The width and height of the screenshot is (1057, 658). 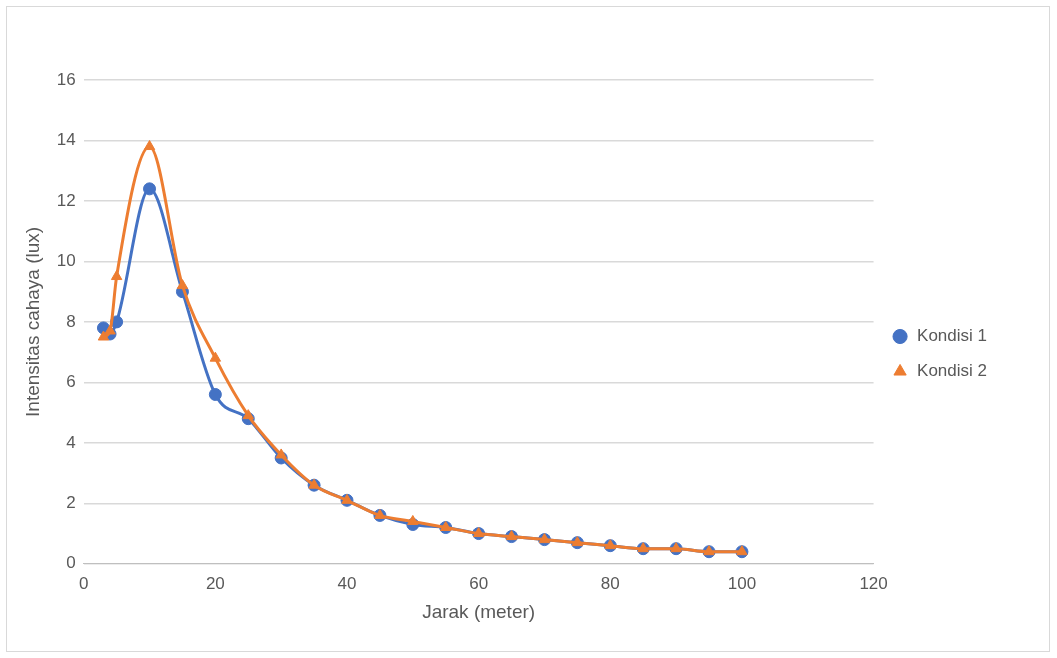 I want to click on y-tick-label: 16, so click(x=66, y=79).